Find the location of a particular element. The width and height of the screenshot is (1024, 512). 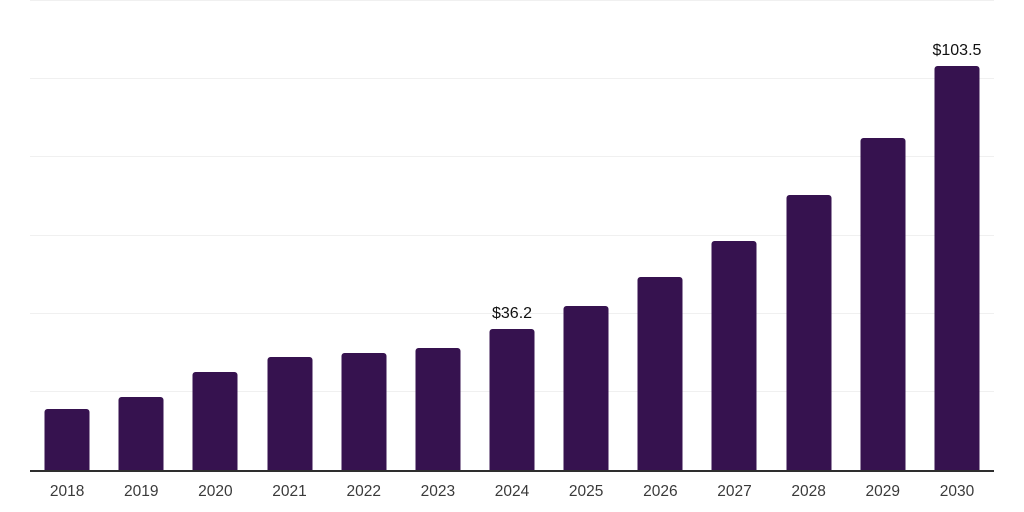

bar-slot-2018 is located at coordinates (67, 235).